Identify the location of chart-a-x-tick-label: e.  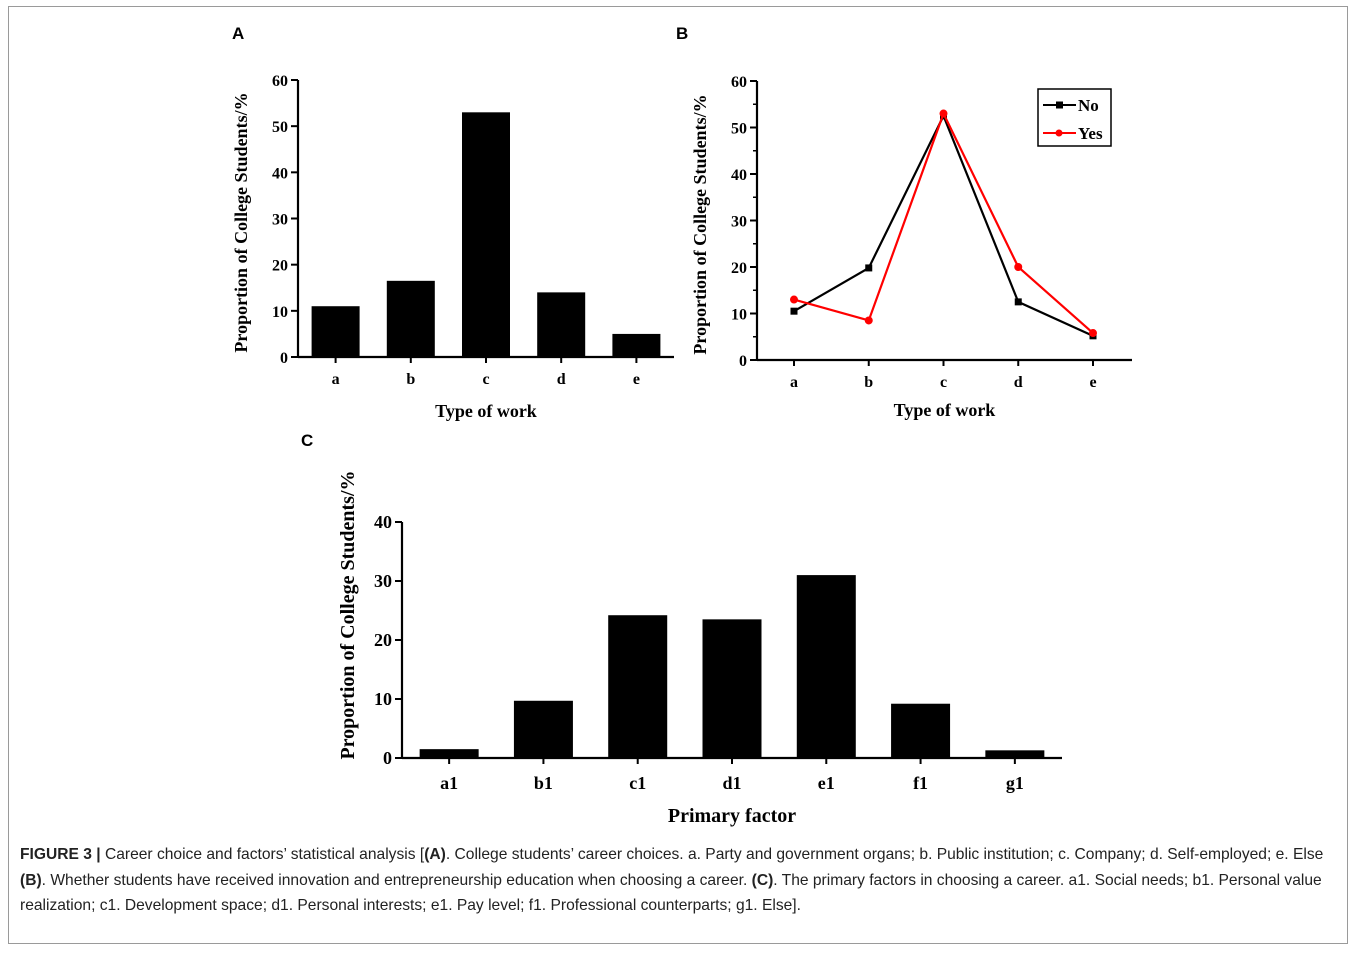
(636, 379).